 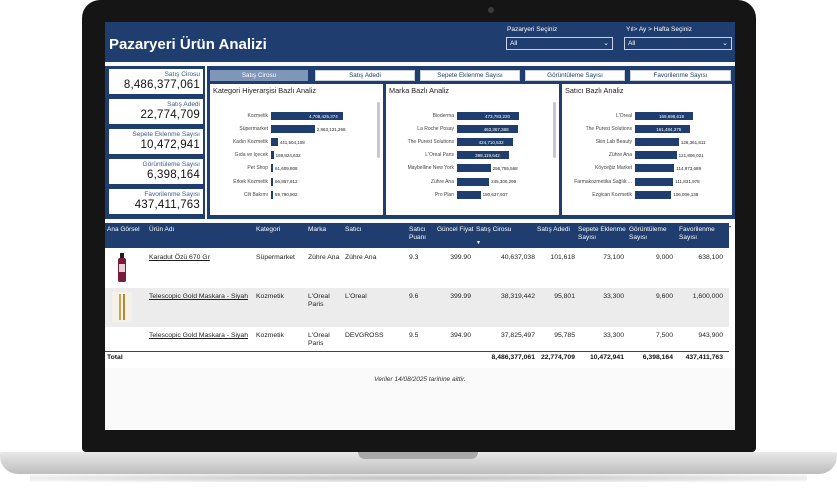 I want to click on column-header-category: Kategori, so click(x=268, y=229).